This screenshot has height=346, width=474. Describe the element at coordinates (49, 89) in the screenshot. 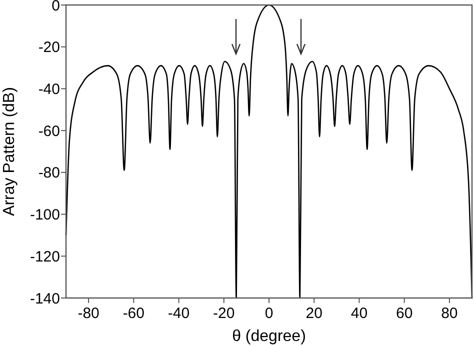

I see `y-tick-label: -40` at that location.